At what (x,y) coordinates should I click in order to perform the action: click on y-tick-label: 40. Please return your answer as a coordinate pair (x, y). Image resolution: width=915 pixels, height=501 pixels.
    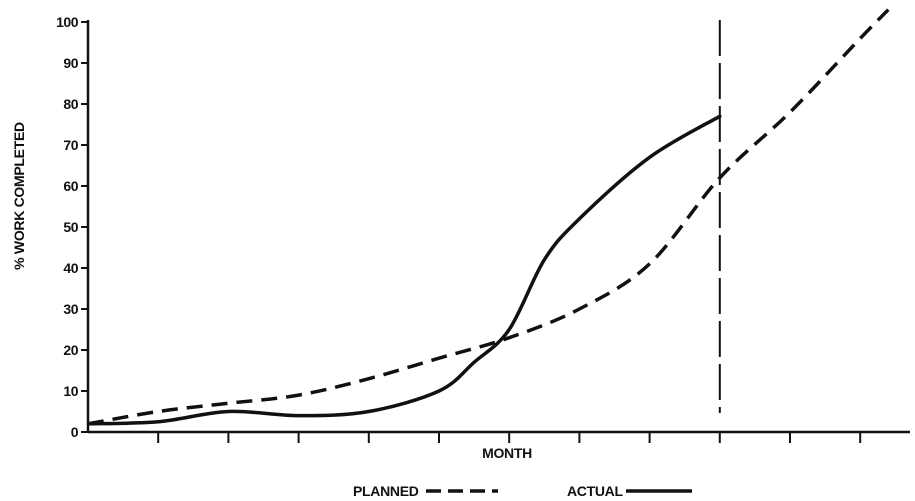
    Looking at the image, I should click on (70, 268).